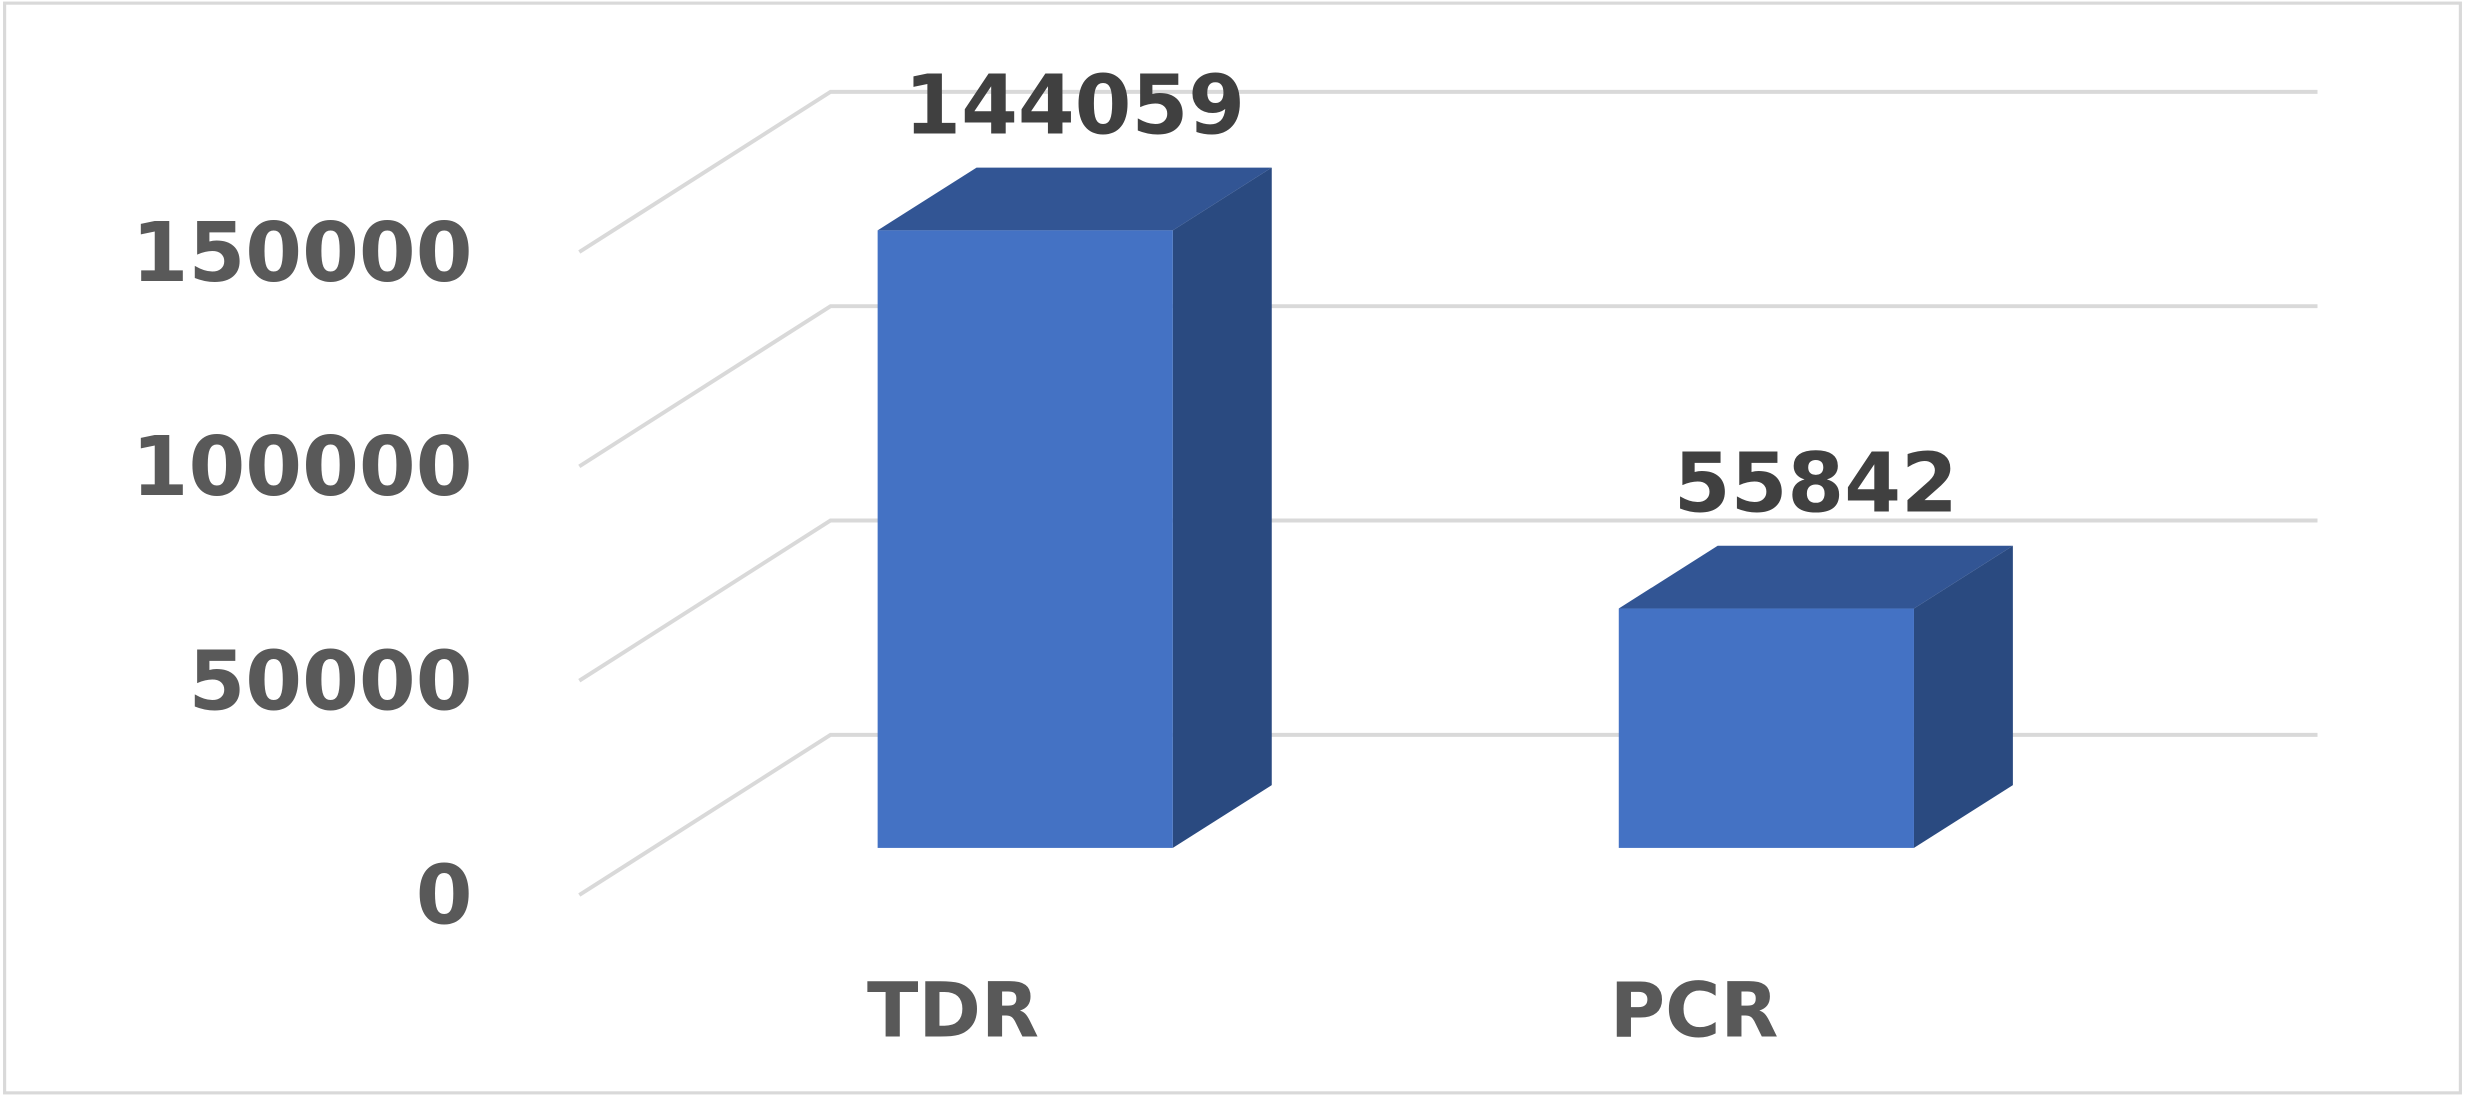  Describe the element at coordinates (302, 467) in the screenshot. I see `y-tick-label: 100000` at that location.